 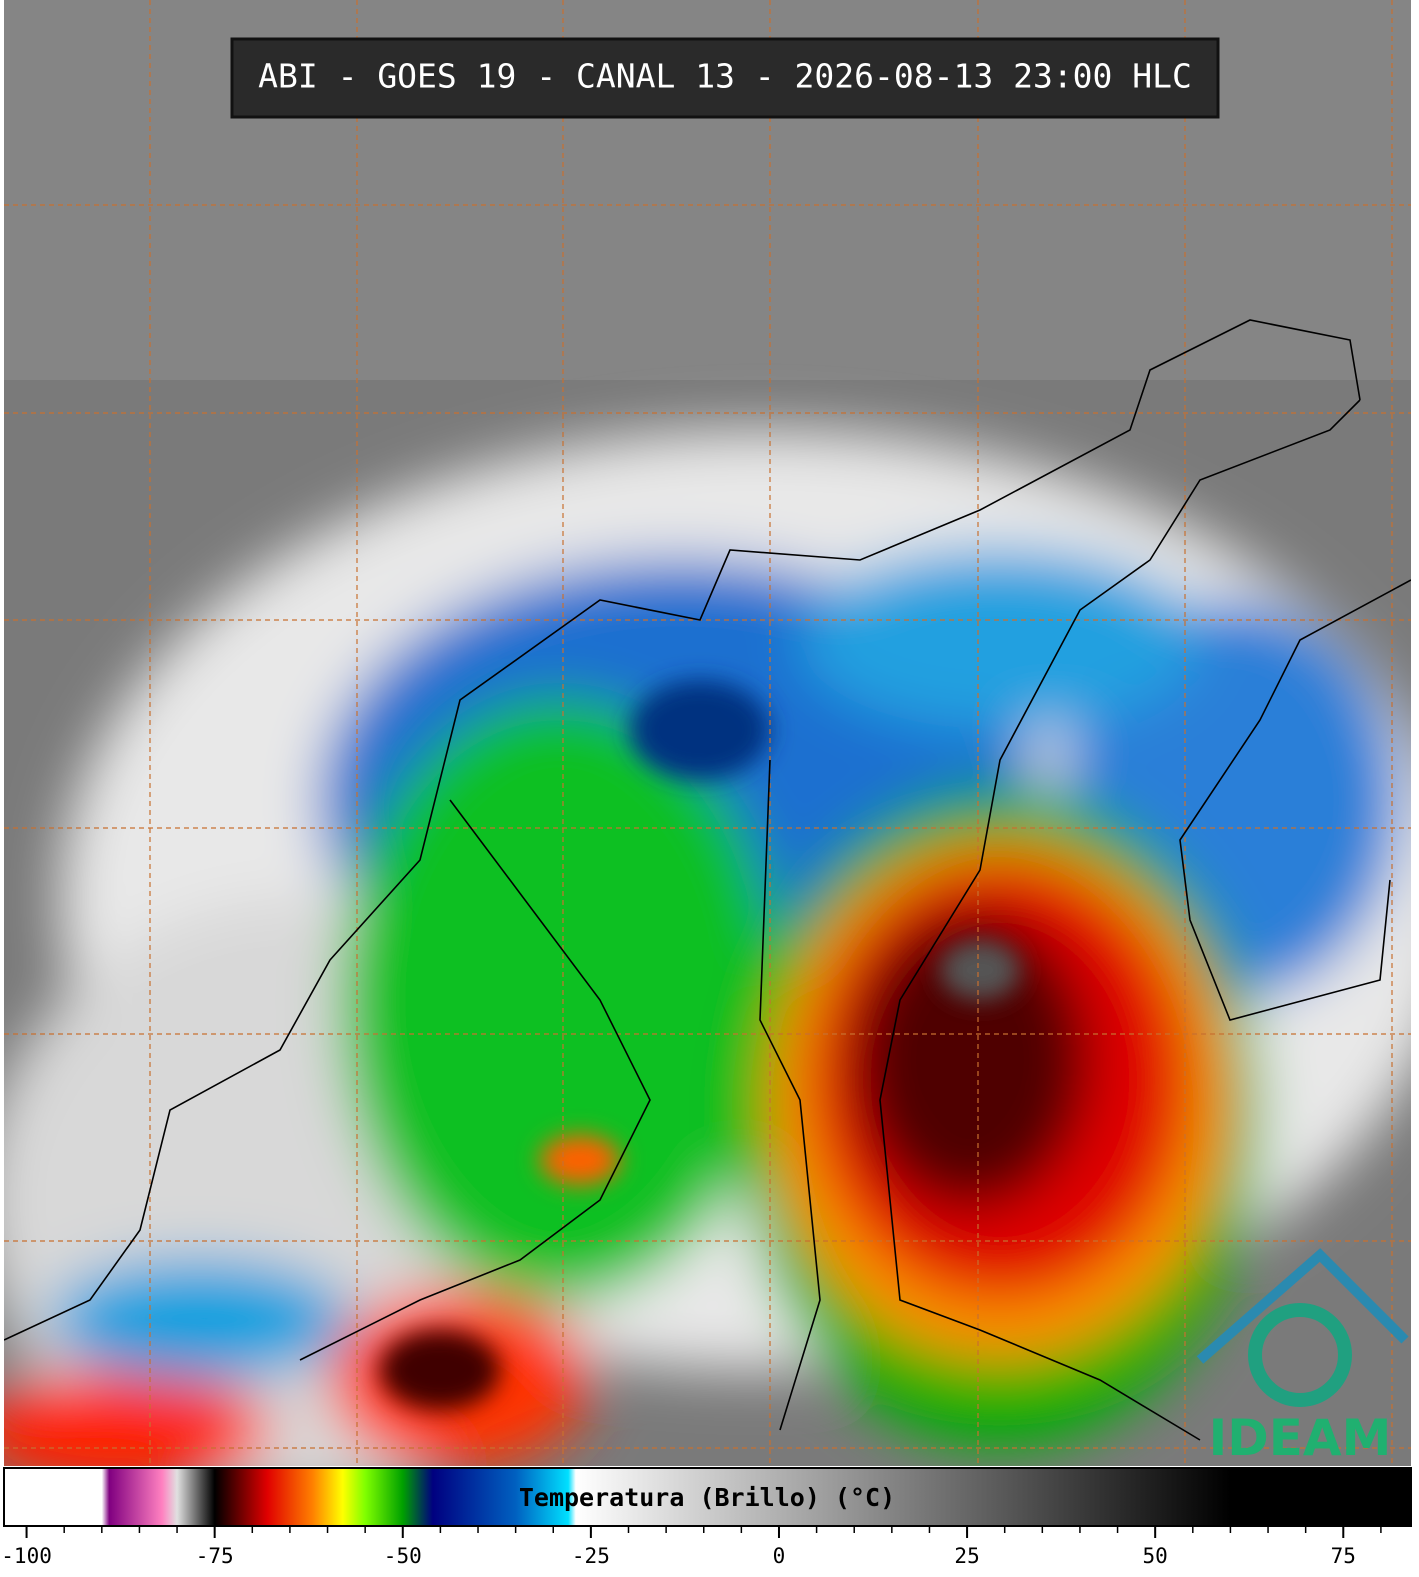 What do you see at coordinates (966, 1556) in the screenshot?
I see `tick-label: 25` at bounding box center [966, 1556].